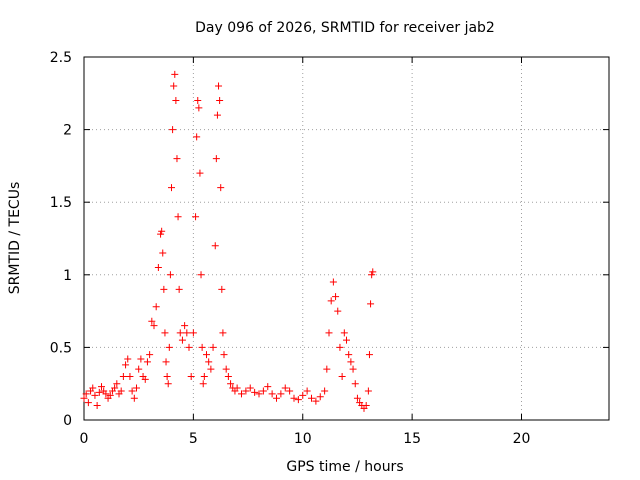 This screenshot has height=480, width=640. What do you see at coordinates (67, 421) in the screenshot?
I see `y-tick-label: 0` at bounding box center [67, 421].